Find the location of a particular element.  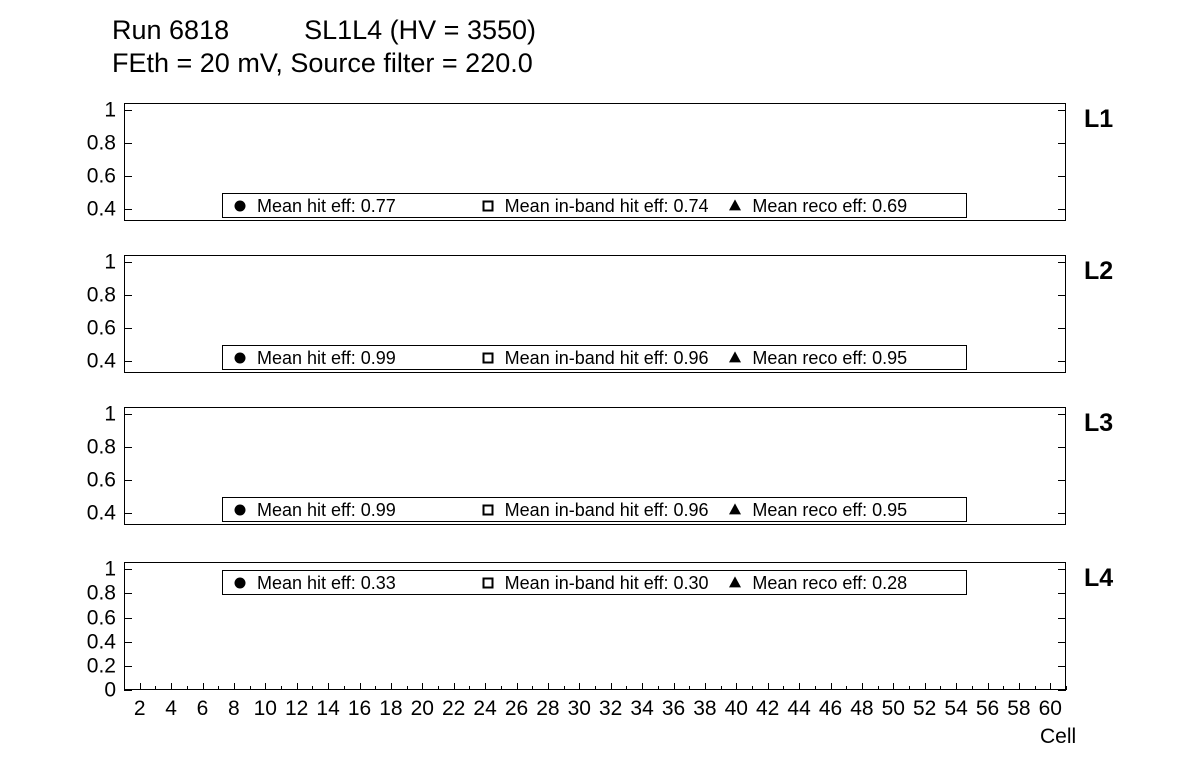

x-tick-label: 44 is located at coordinates (799, 708).